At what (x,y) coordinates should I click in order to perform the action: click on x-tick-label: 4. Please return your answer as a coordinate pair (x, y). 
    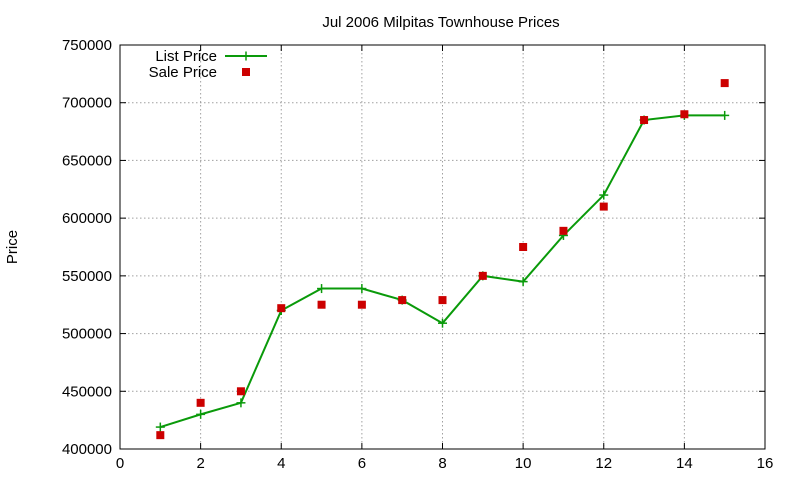
    Looking at the image, I should click on (281, 463).